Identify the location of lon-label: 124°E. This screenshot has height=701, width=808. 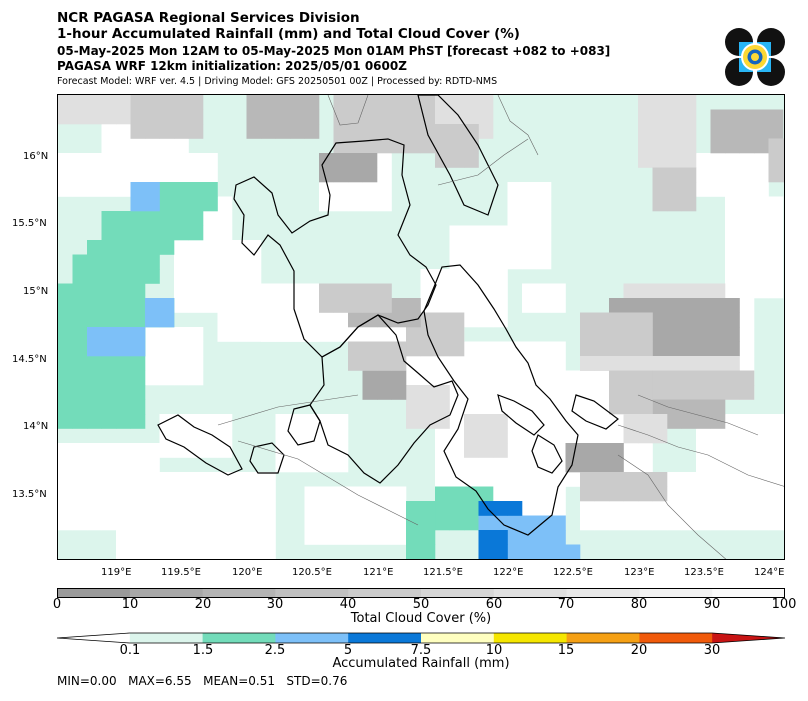
(769, 572).